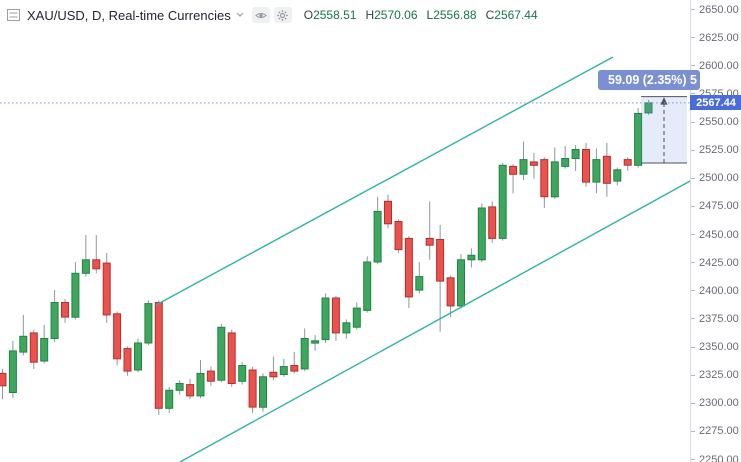 Image resolution: width=741 pixels, height=462 pixels. What do you see at coordinates (715, 319) in the screenshot?
I see `axis-price-label: 2375.00` at bounding box center [715, 319].